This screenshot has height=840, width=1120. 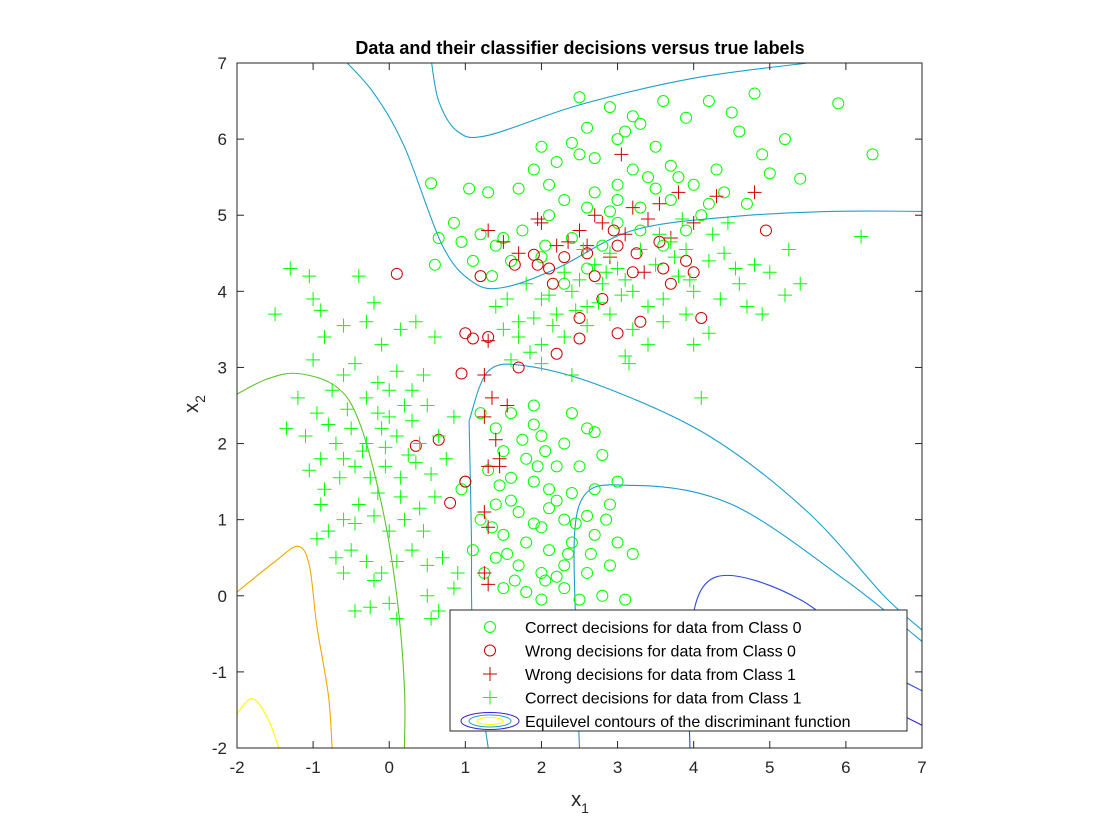 I want to click on legend-item: Correct decisions for data from Class 1, so click(x=642, y=699).